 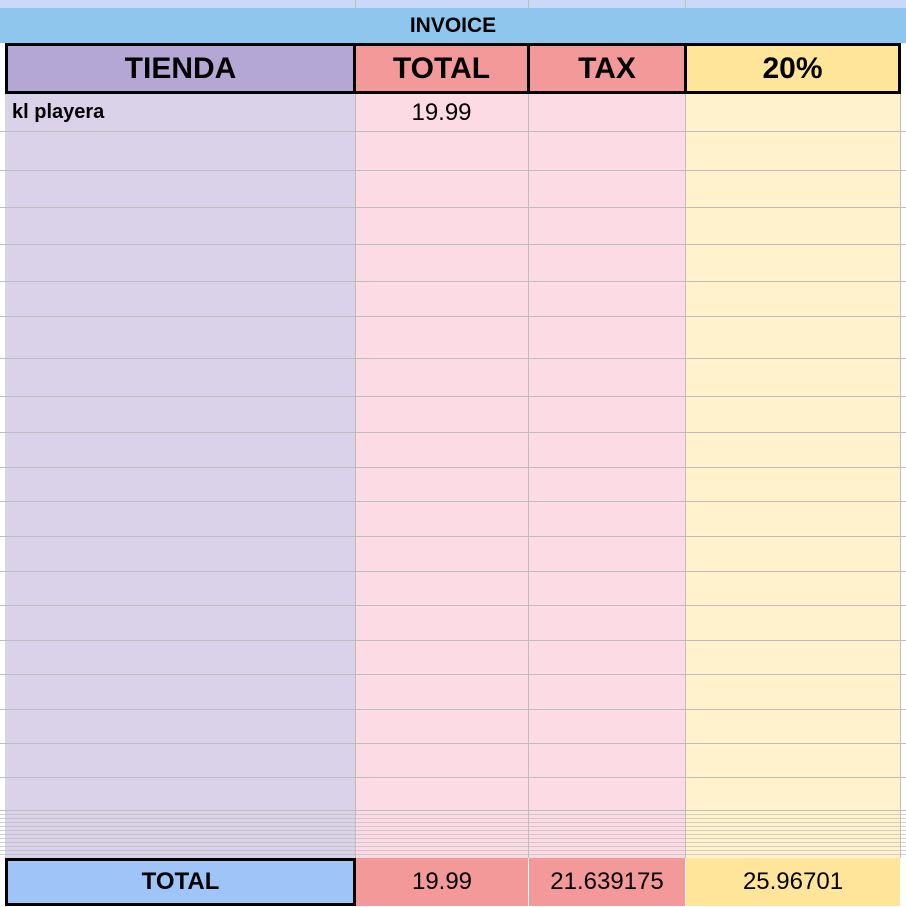 What do you see at coordinates (180, 68) in the screenshot?
I see `header-tienda: TIENDA` at bounding box center [180, 68].